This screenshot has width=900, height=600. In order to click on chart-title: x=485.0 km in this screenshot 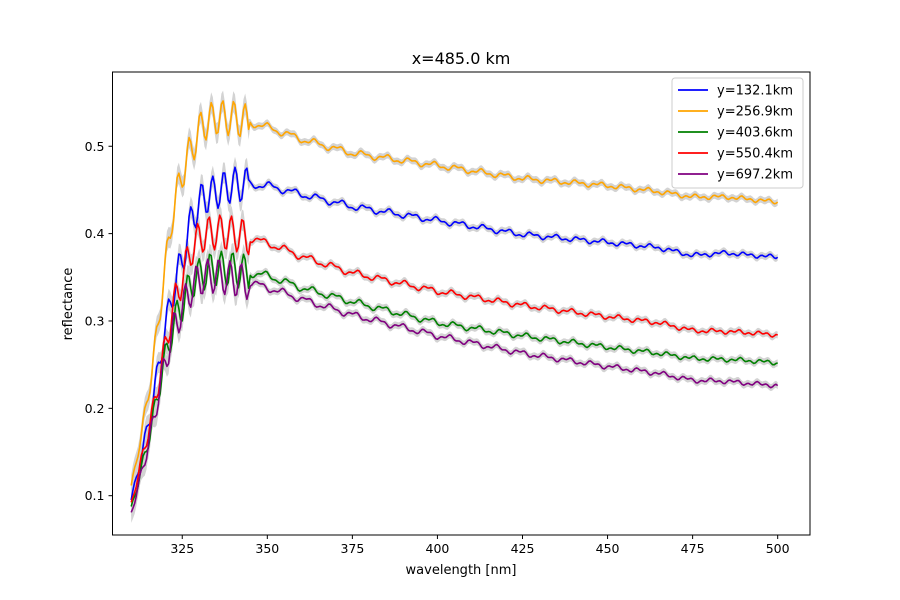, I will do `click(461, 58)`.